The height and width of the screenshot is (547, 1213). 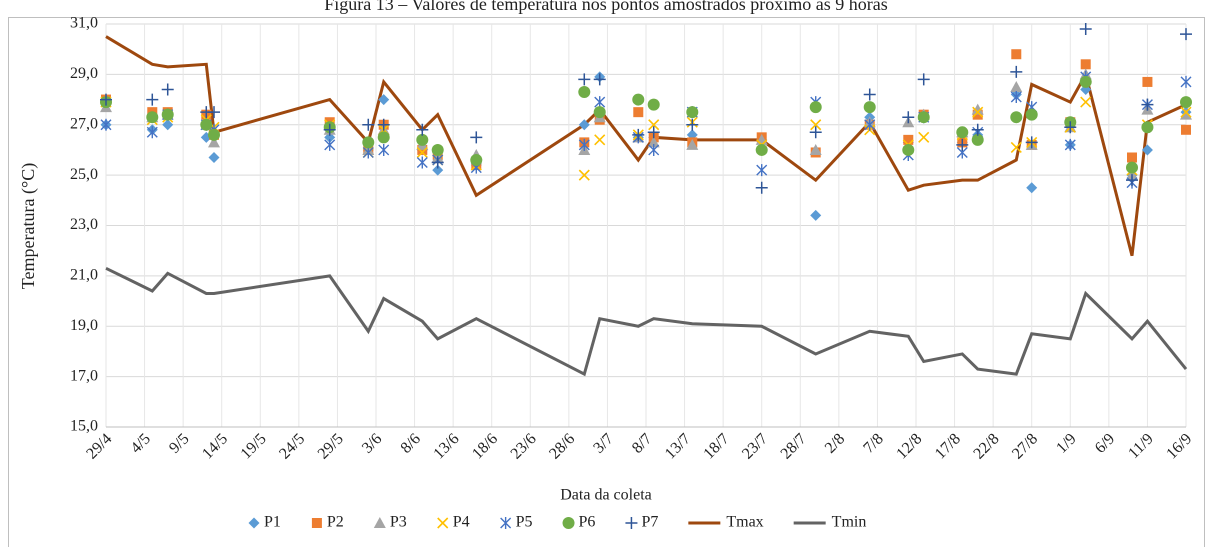 What do you see at coordinates (84, 174) in the screenshot?
I see `y-tick-label: 25,0` at bounding box center [84, 174].